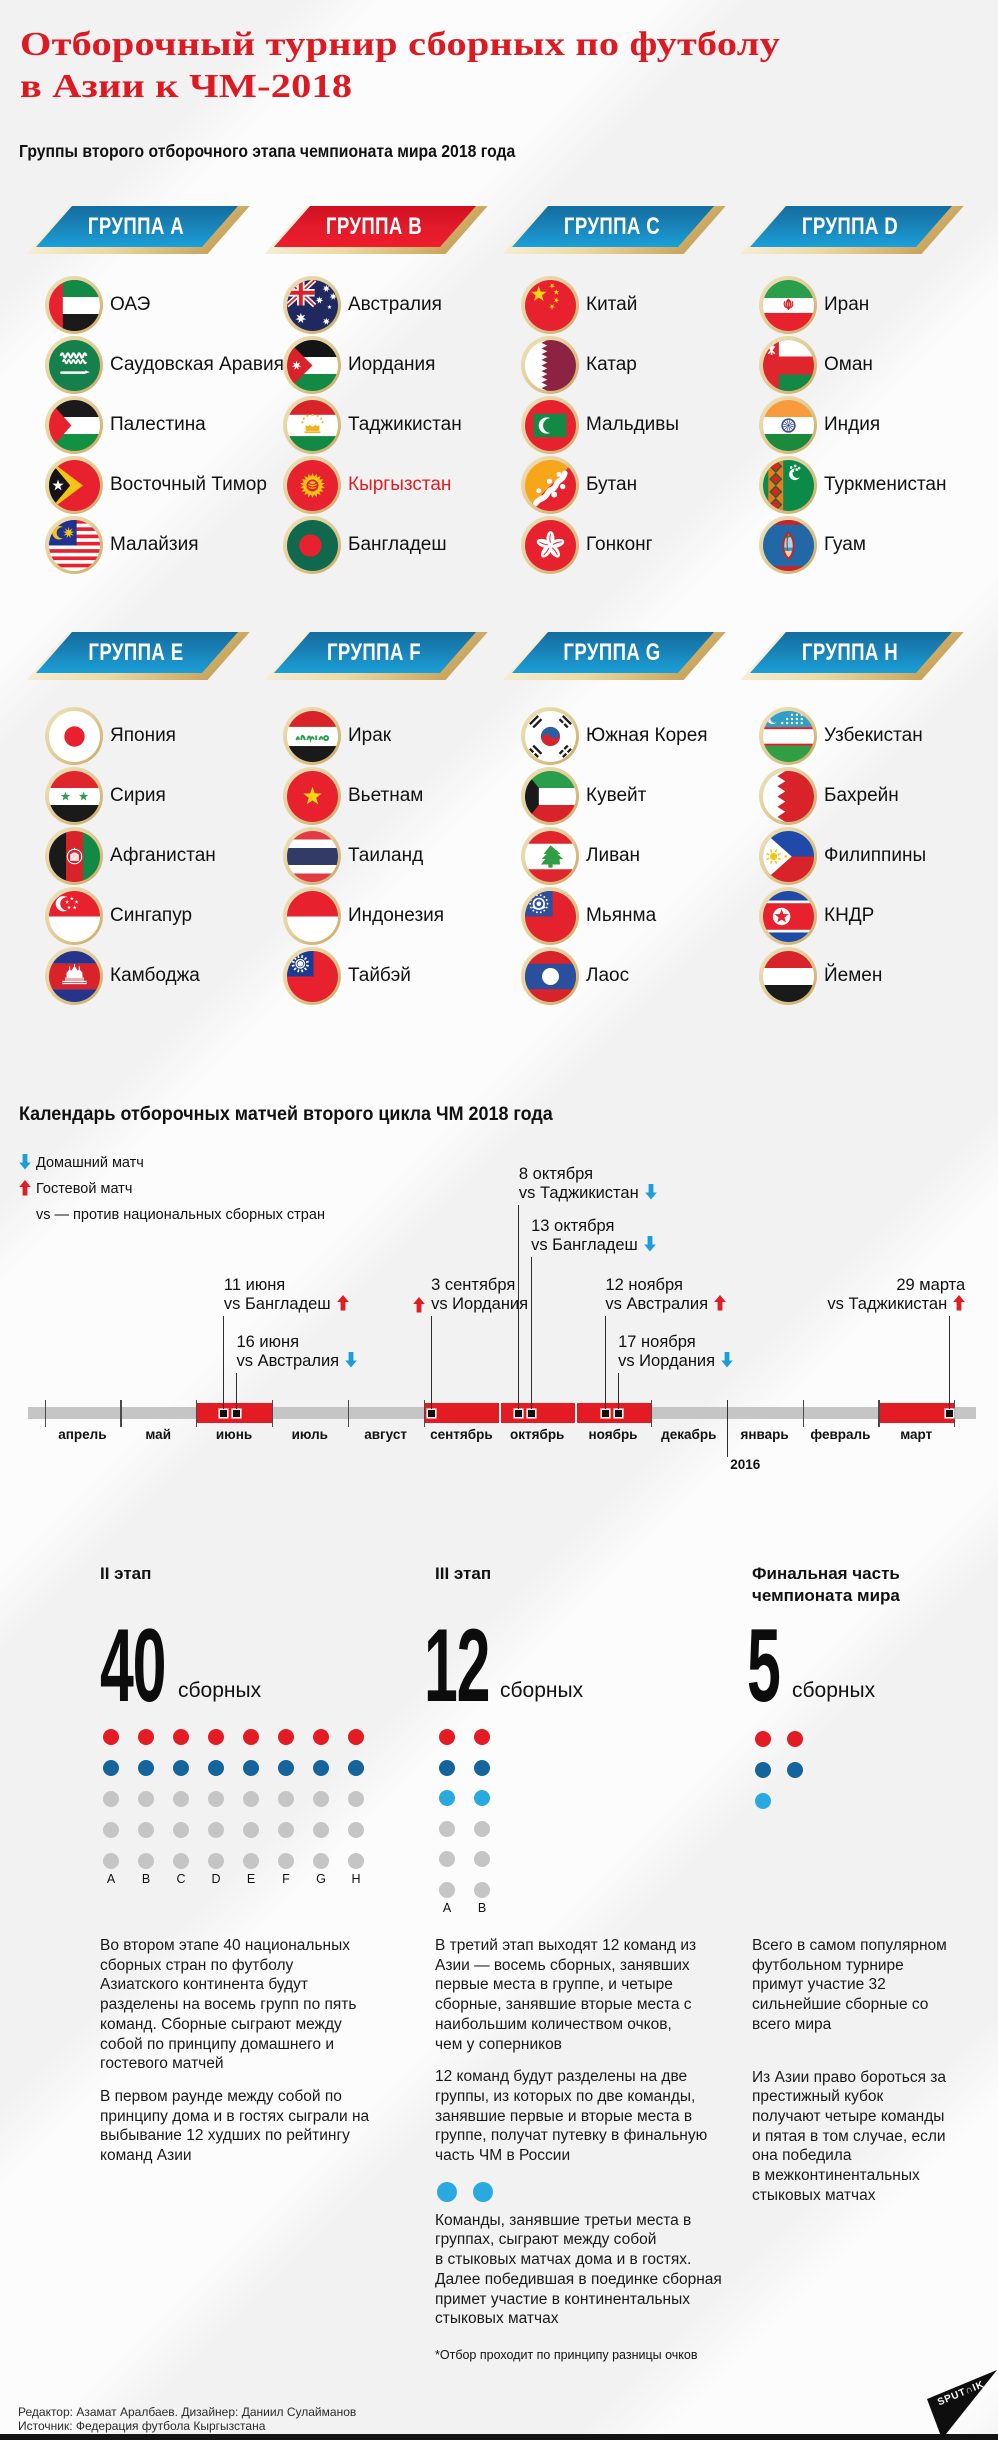  Describe the element at coordinates (188, 484) in the screenshot. I see `team-name: Восточный Тимор` at that location.